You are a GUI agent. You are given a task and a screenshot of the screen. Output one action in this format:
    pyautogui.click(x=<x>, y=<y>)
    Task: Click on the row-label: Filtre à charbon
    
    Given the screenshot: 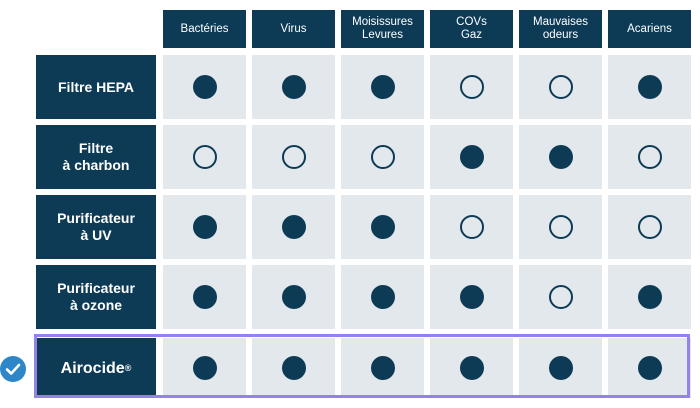 What is the action you would take?
    pyautogui.click(x=96, y=156)
    